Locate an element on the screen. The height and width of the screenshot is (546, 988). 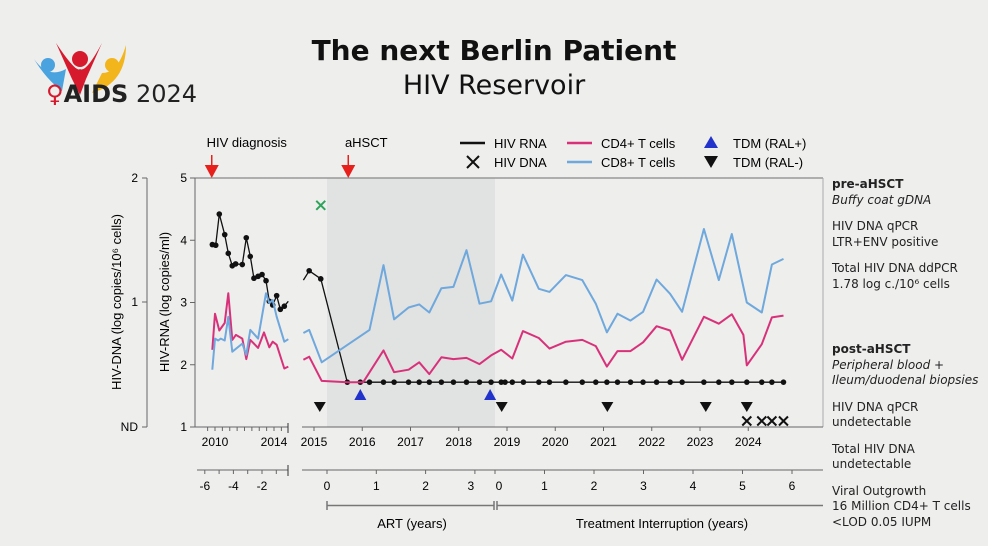
art-tick-label: 3 is located at coordinates (471, 486).